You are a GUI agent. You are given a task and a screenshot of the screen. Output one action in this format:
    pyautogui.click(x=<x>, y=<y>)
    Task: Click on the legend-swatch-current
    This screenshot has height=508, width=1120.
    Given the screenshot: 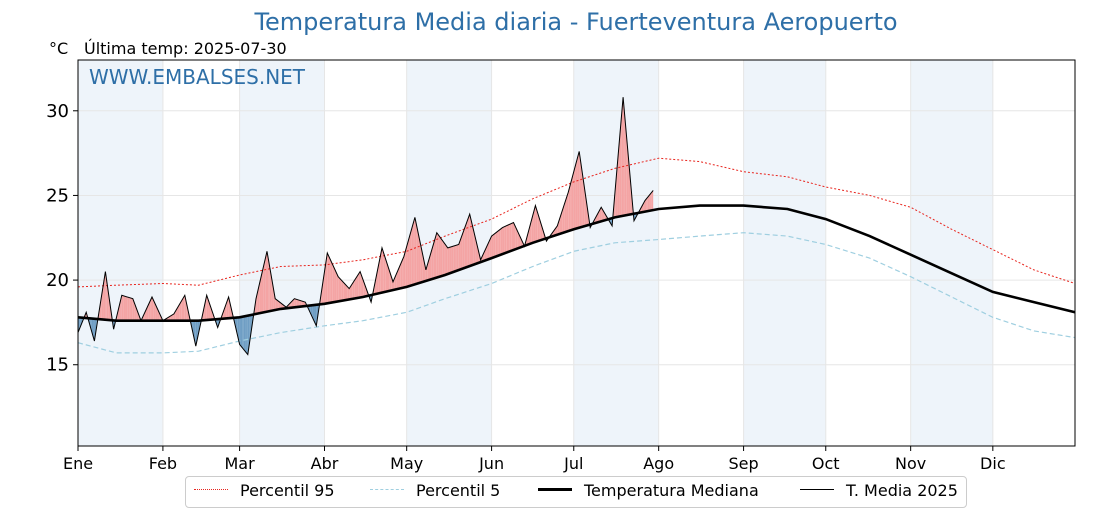 What is the action you would take?
    pyautogui.click(x=817, y=489)
    